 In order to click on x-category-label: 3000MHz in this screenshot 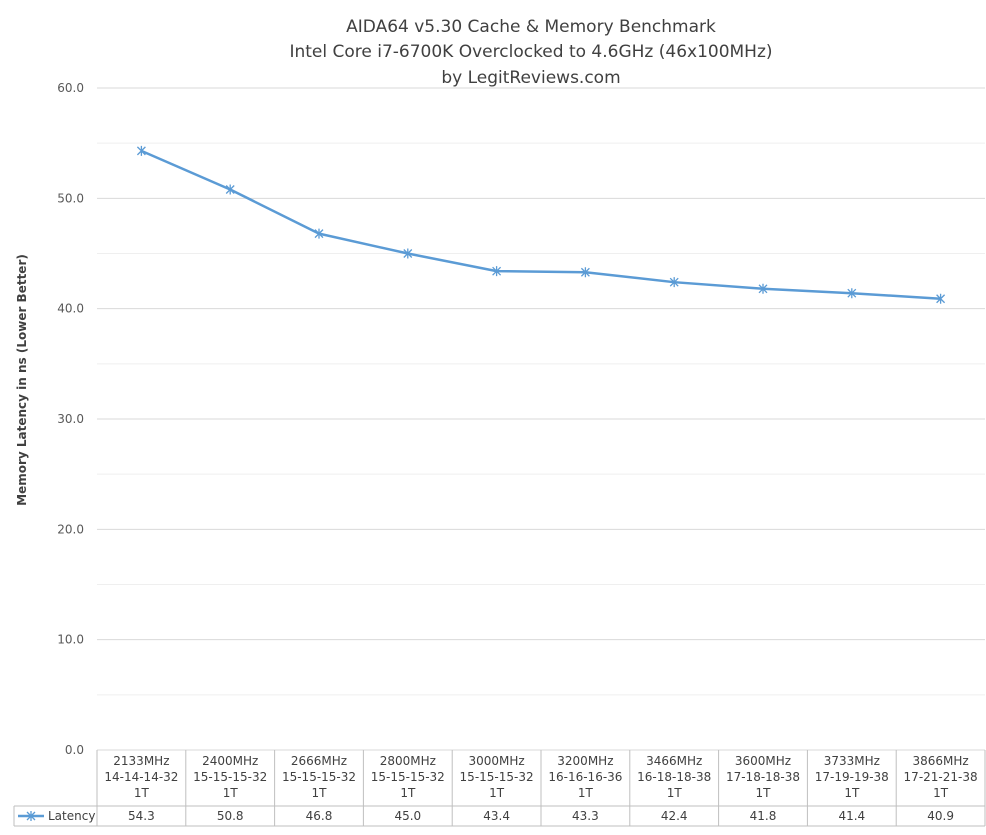, I will do `click(496, 761)`.